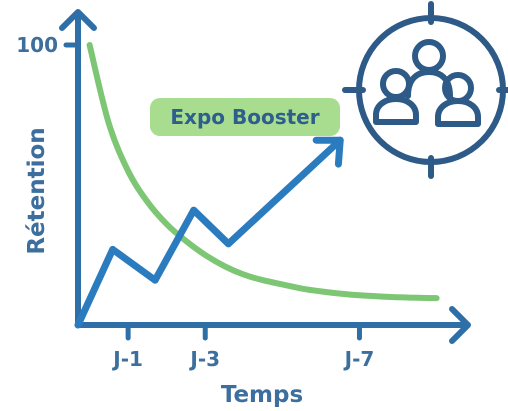 The image size is (508, 411). Describe the element at coordinates (425, 90) in the screenshot. I see `target-group-icon` at that location.